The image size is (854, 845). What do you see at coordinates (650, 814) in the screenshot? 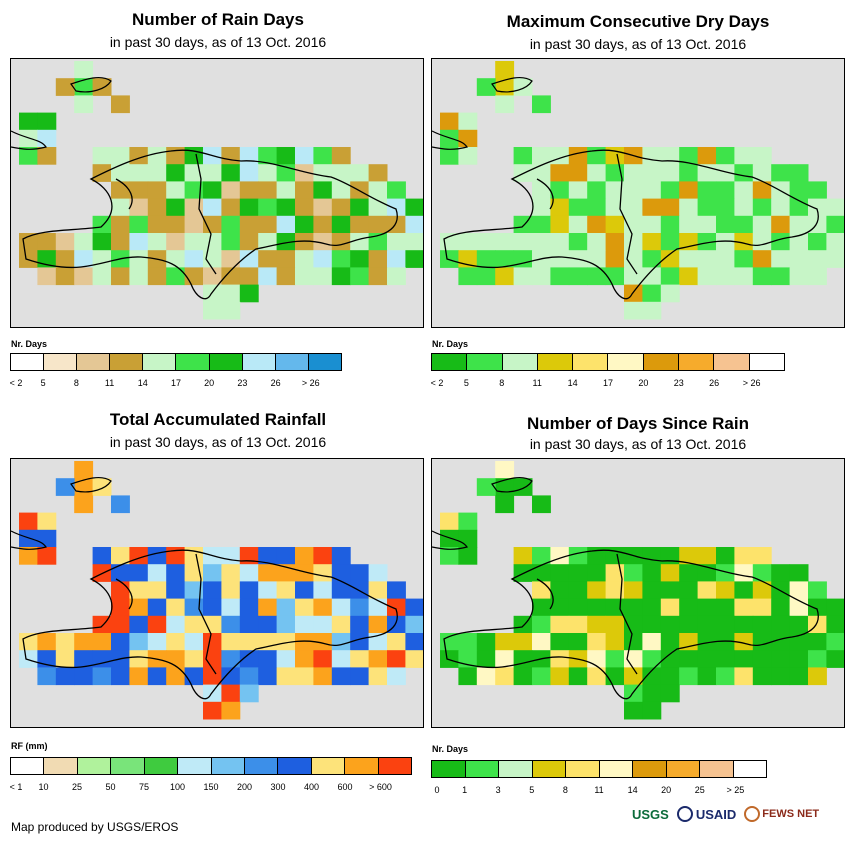
I see `usgs-logo: USGS` at bounding box center [650, 814].